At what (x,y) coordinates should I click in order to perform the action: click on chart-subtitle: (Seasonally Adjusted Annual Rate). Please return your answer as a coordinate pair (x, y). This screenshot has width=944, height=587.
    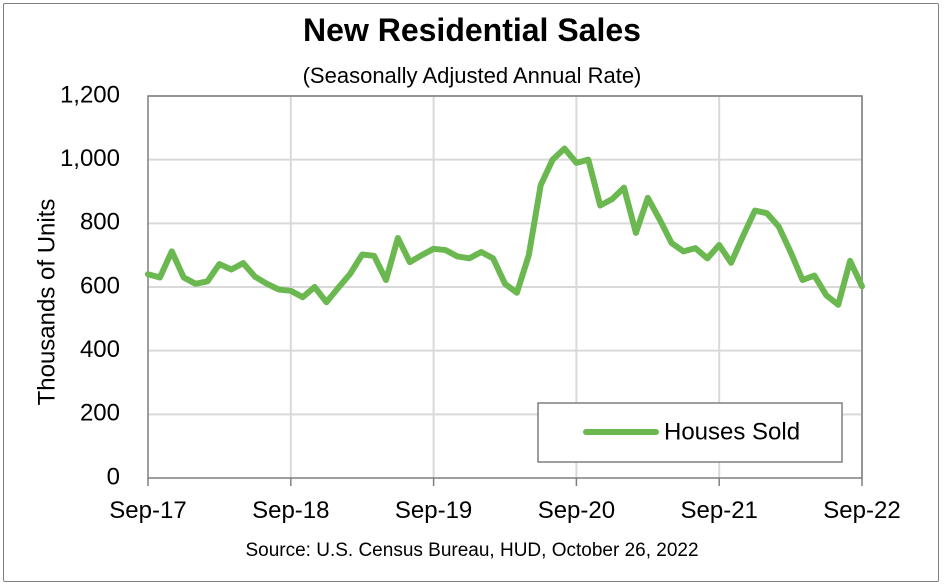
    Looking at the image, I should click on (472, 75).